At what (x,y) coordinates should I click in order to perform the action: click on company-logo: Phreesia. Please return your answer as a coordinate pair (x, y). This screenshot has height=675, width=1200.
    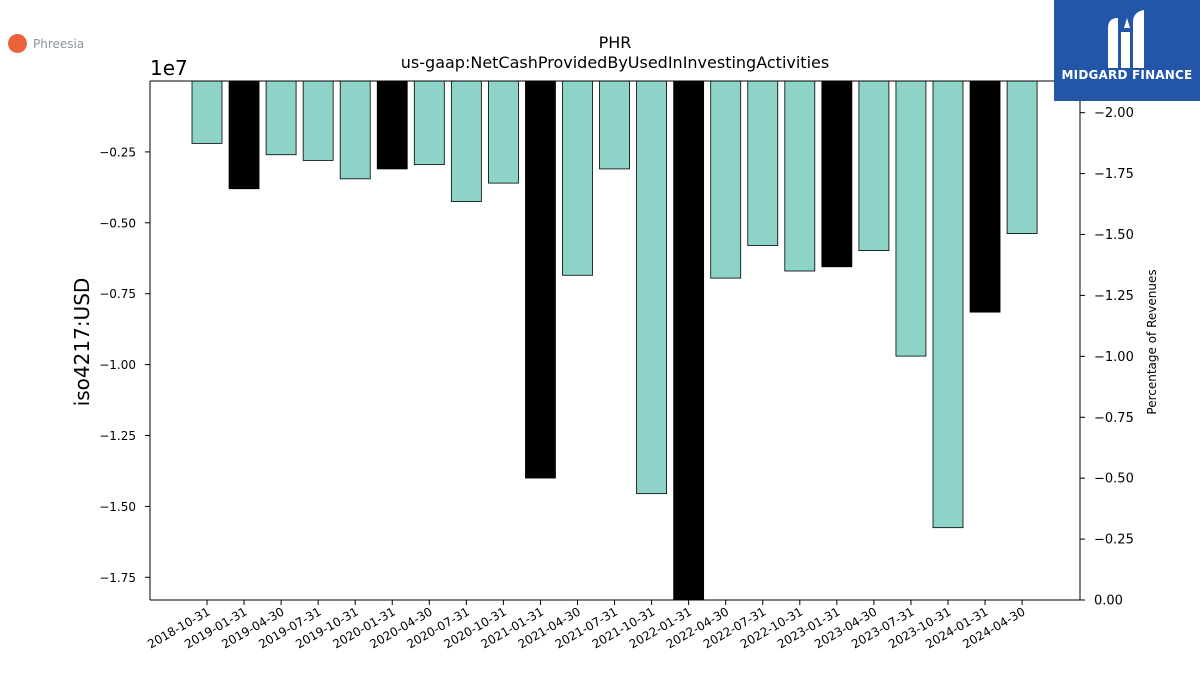
    Looking at the image, I should click on (46, 43).